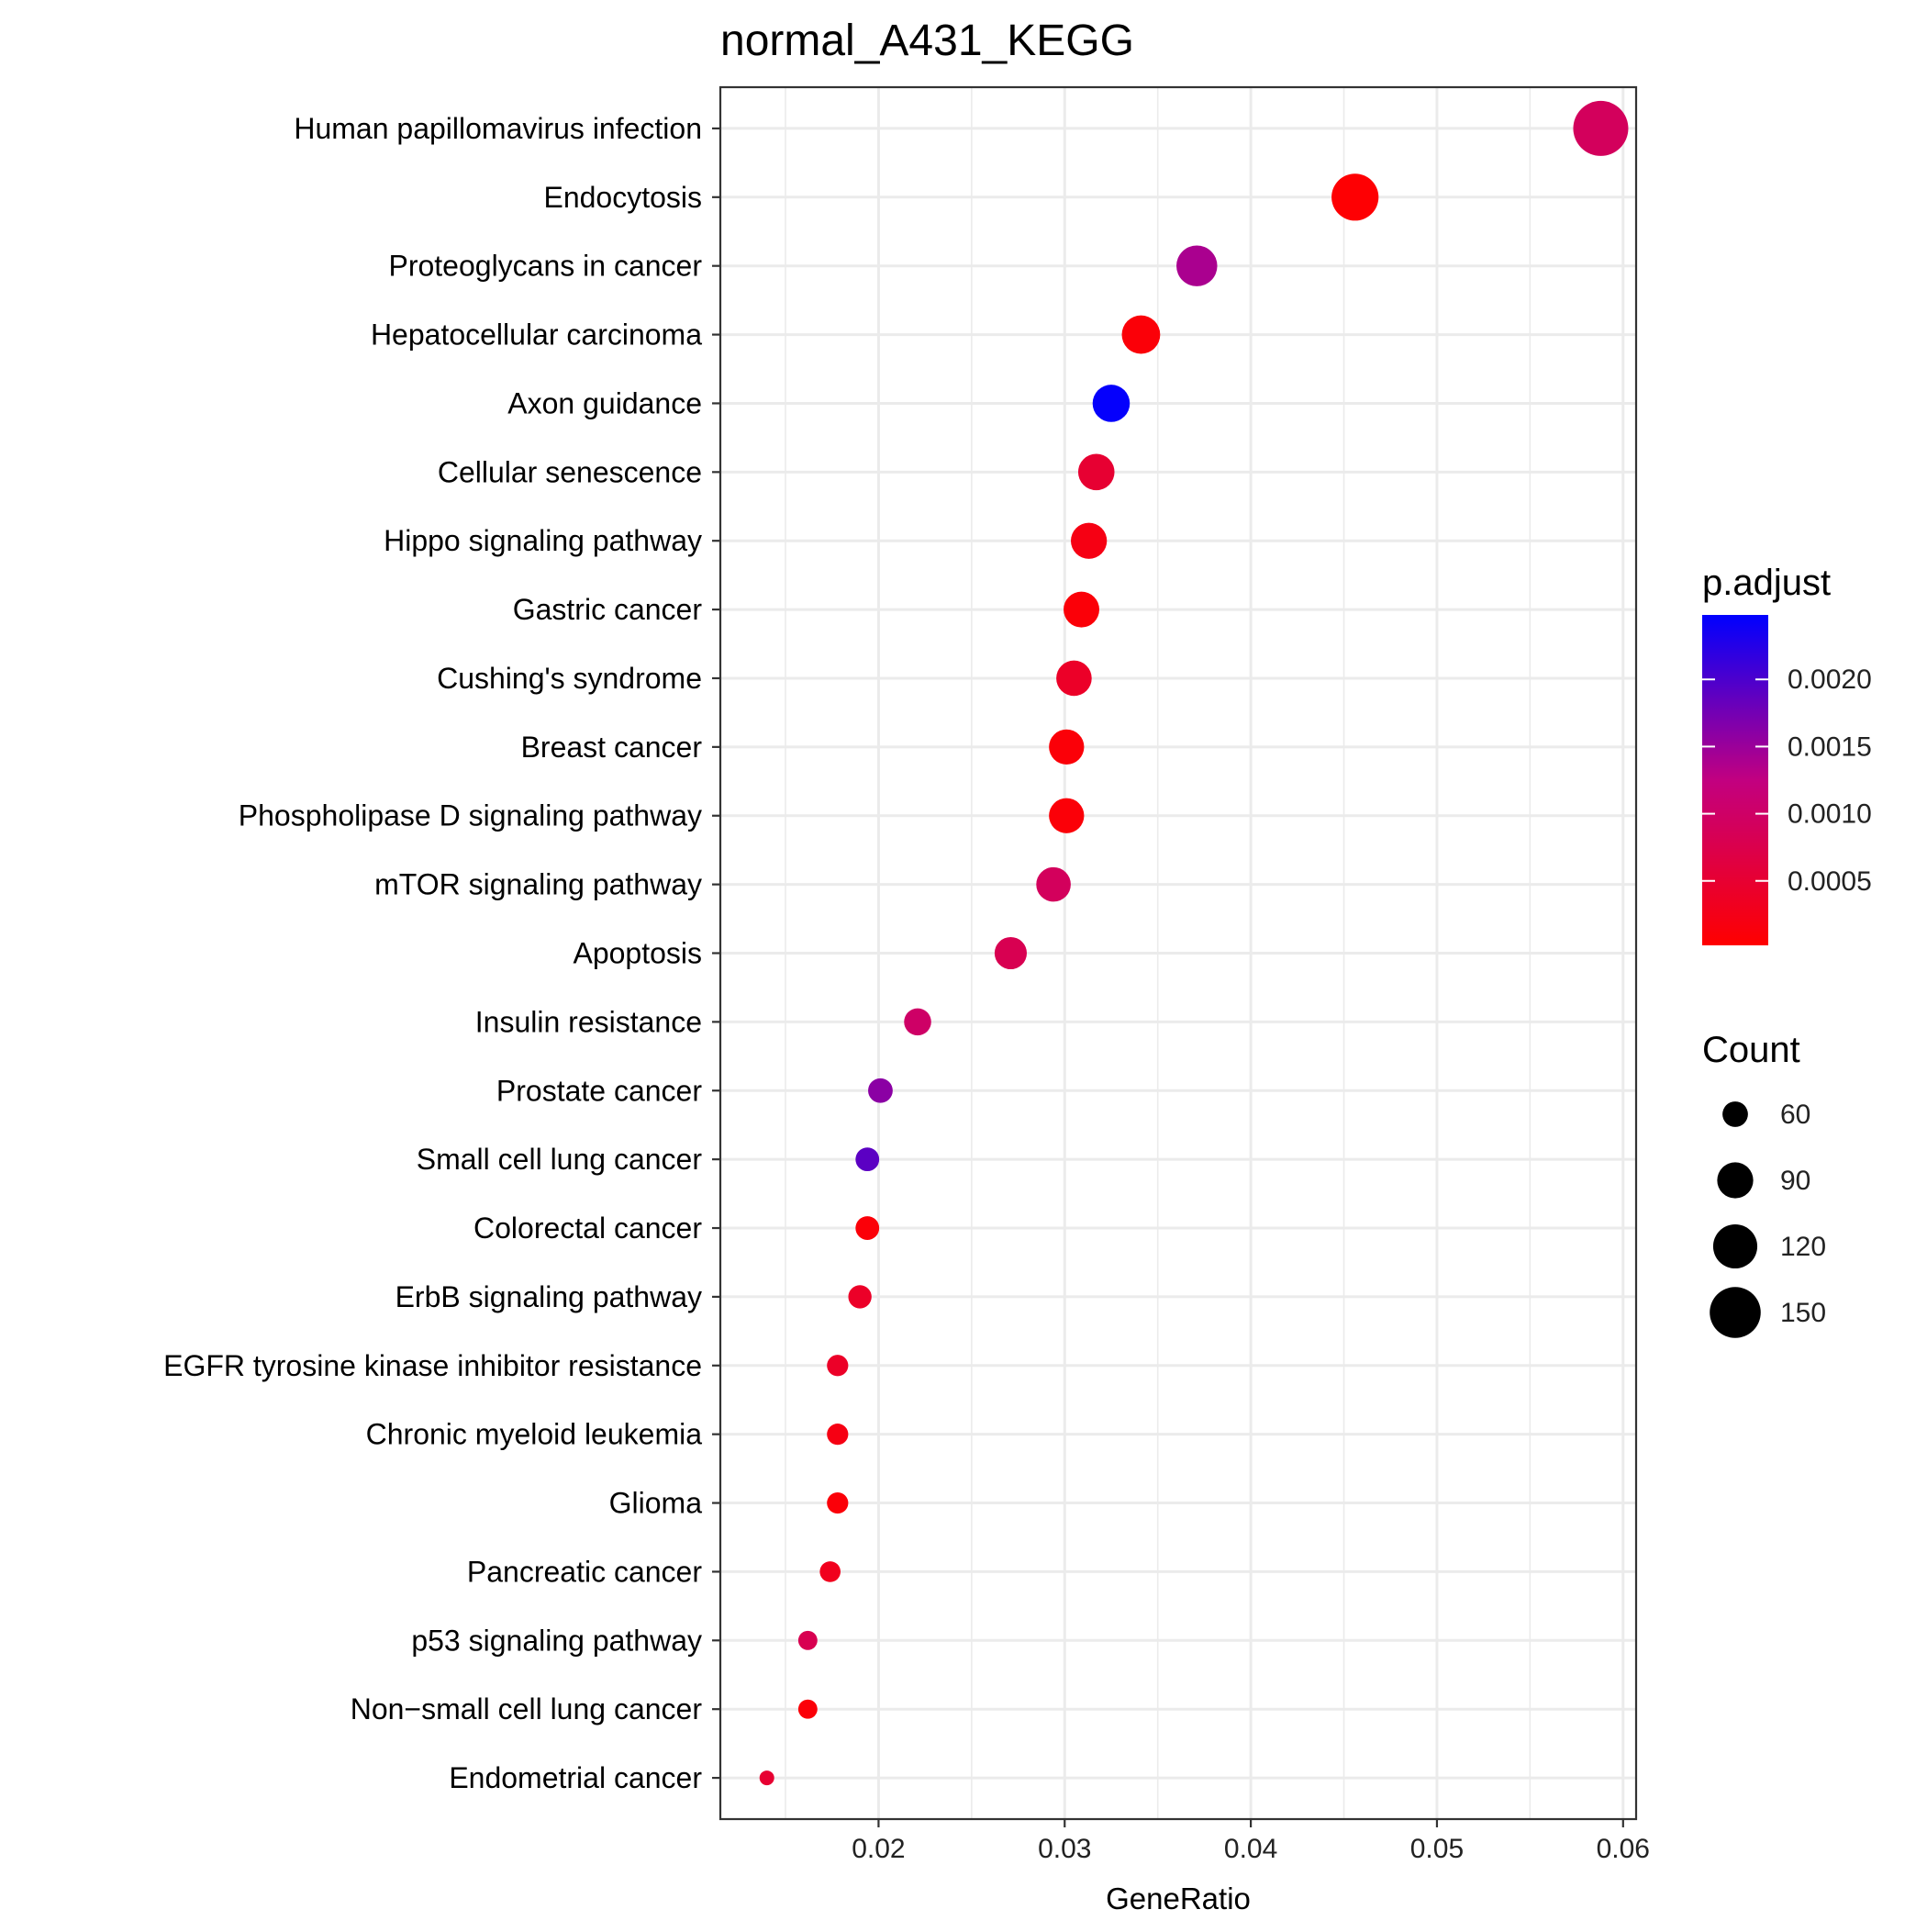  Describe the element at coordinates (622, 197) in the screenshot. I see `y-axis-label: Endocytosis` at that location.